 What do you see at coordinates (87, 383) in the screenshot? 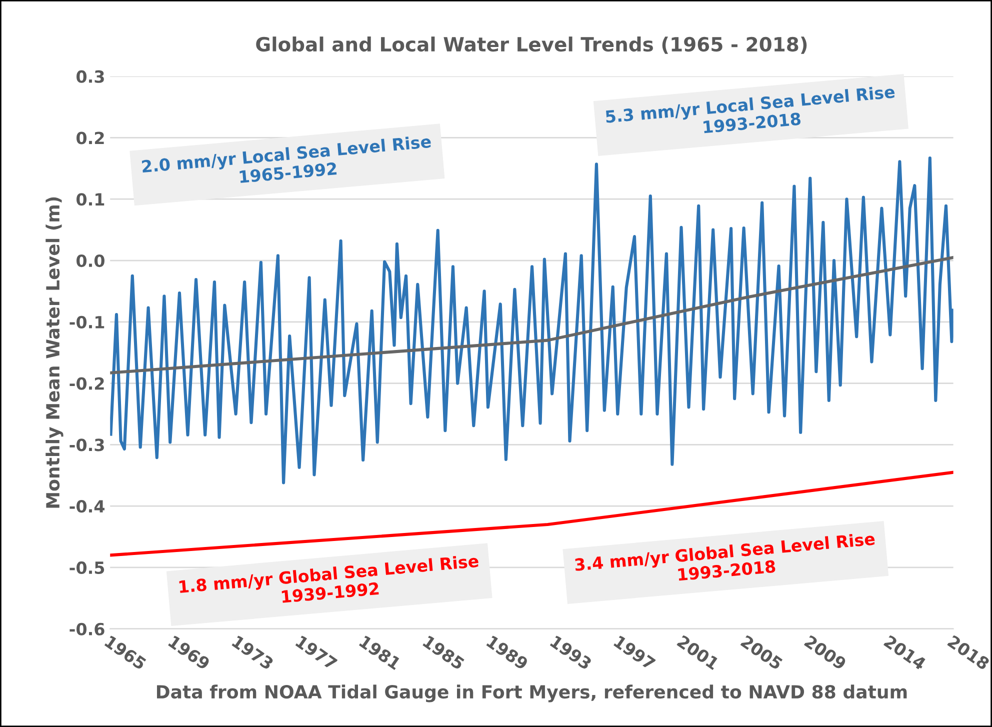
I see `y-tick-label: -0.2` at bounding box center [87, 383].